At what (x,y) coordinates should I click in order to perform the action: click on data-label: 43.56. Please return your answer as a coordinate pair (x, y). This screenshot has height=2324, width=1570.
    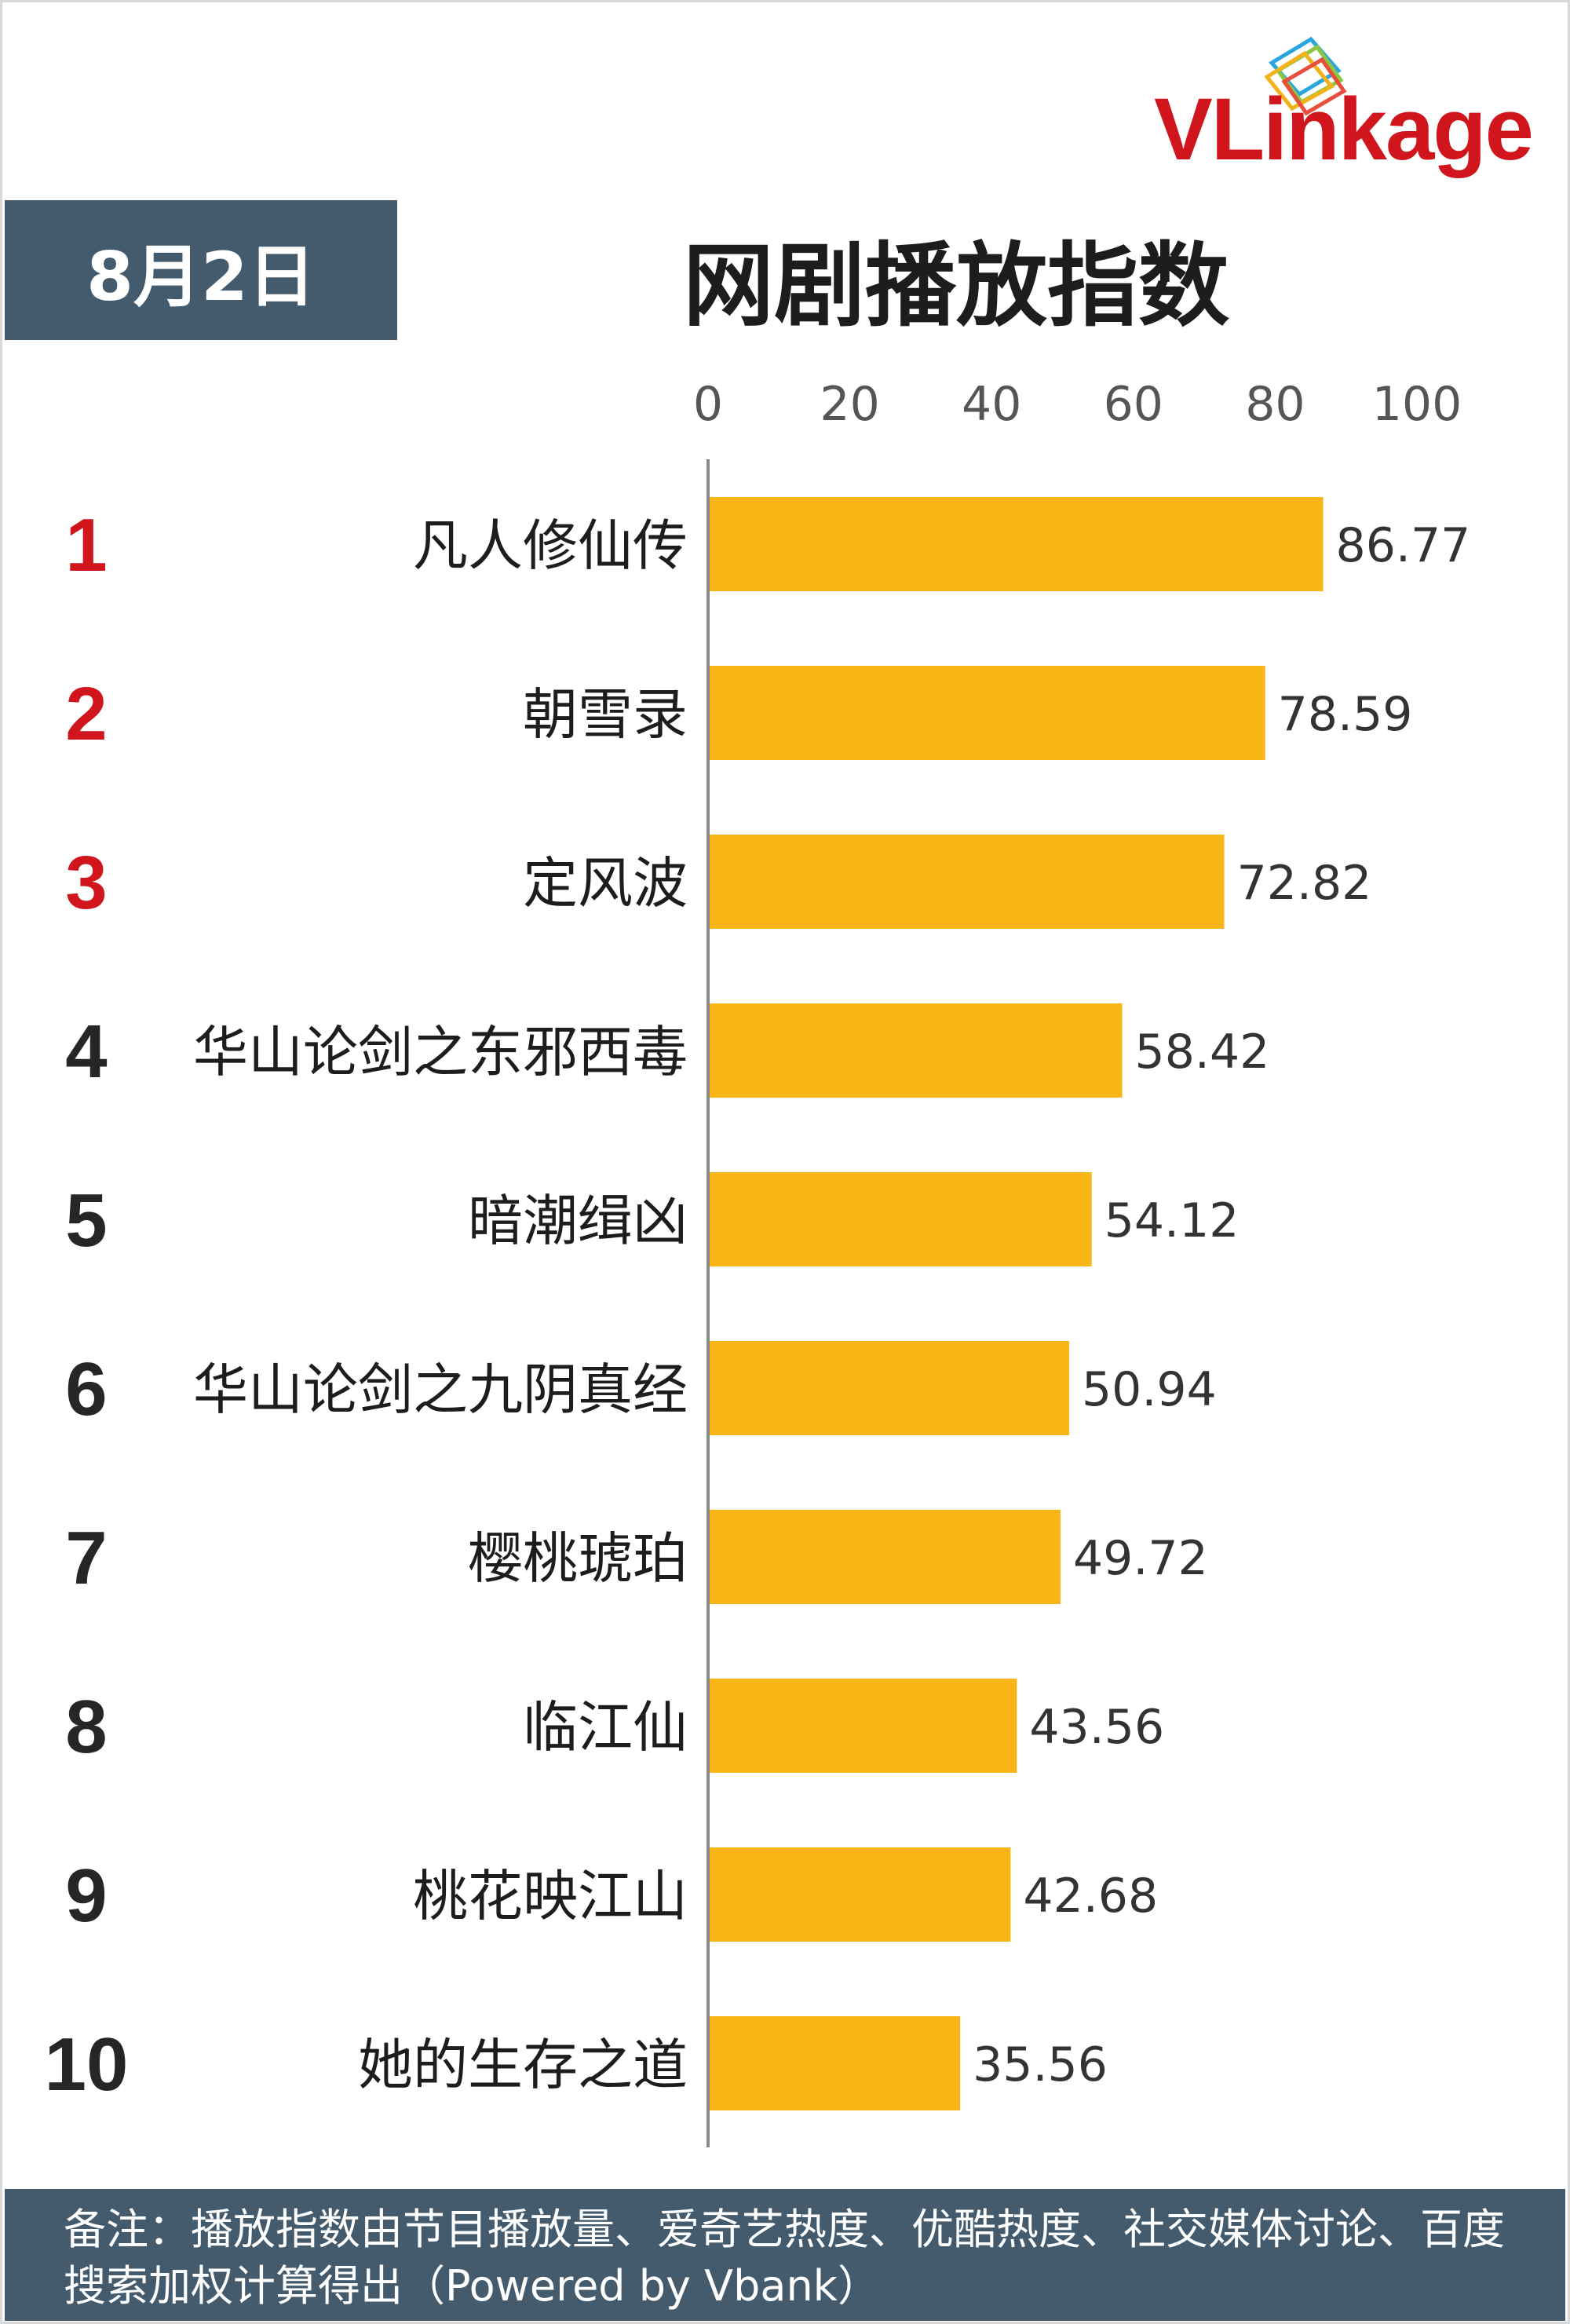
    Looking at the image, I should click on (1096, 1727).